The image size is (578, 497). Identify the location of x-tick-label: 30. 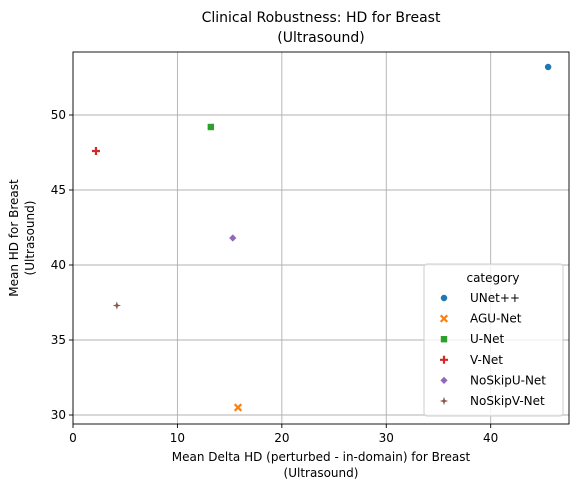
(386, 438).